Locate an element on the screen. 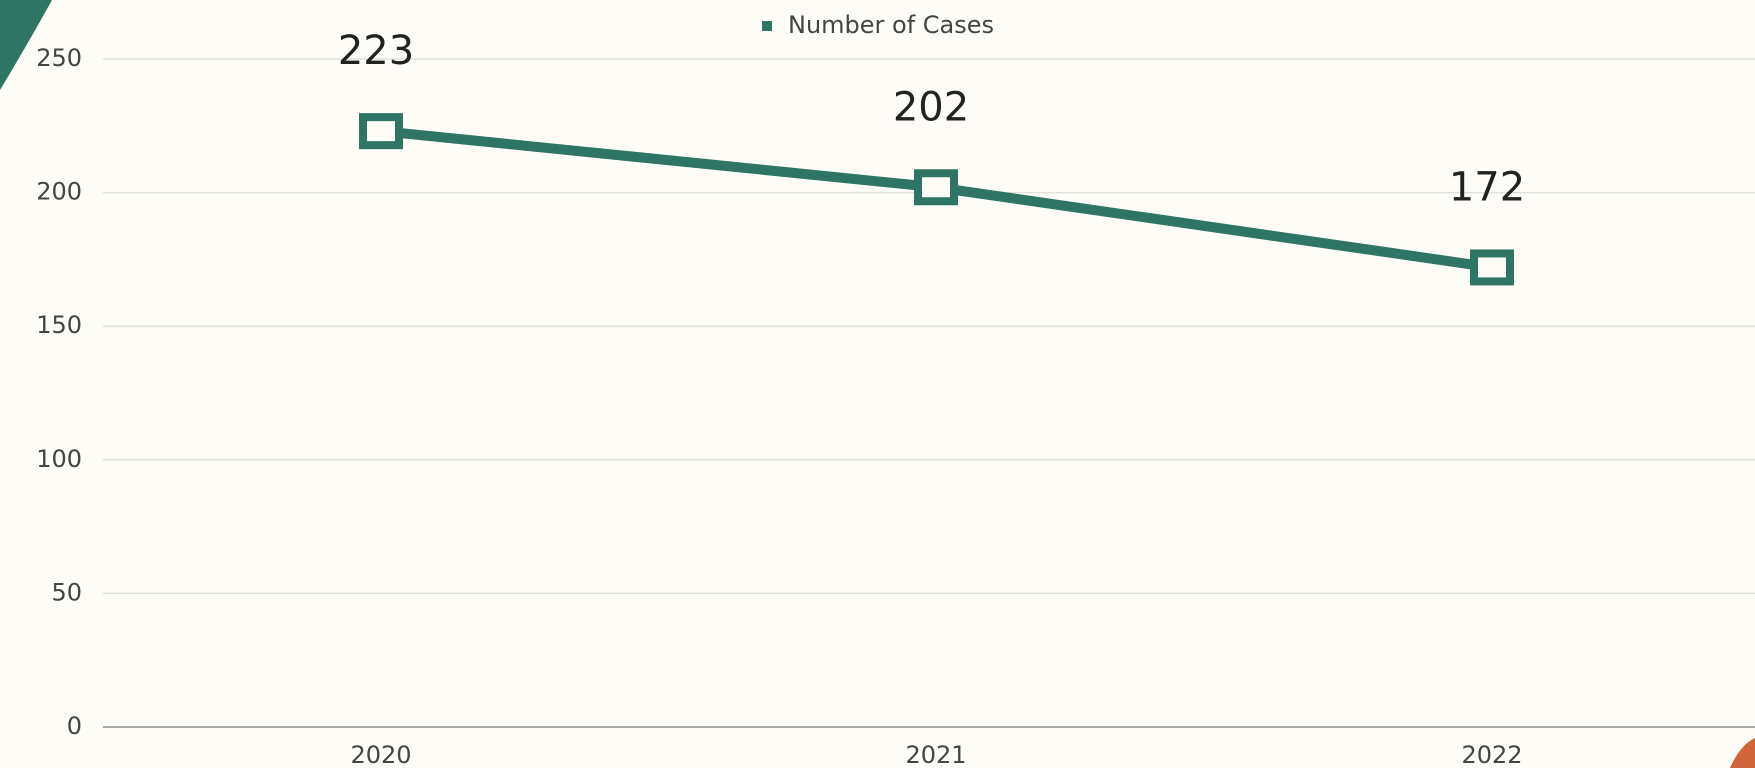 The height and width of the screenshot is (768, 1755). x-tick-label: 2021 is located at coordinates (935, 754).